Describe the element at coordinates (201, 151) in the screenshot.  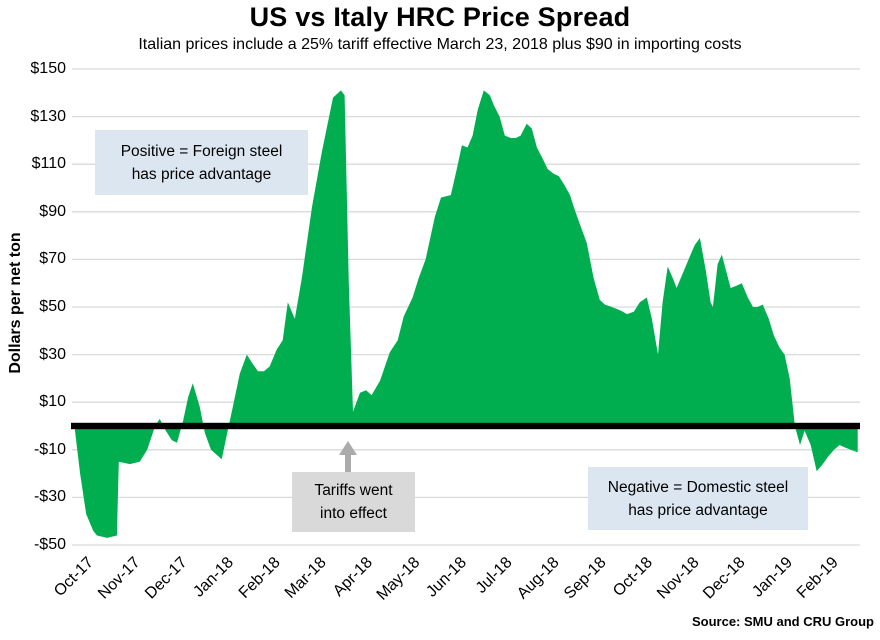
I see `annotation-positive-line1: Positive = Foreign steel` at that location.